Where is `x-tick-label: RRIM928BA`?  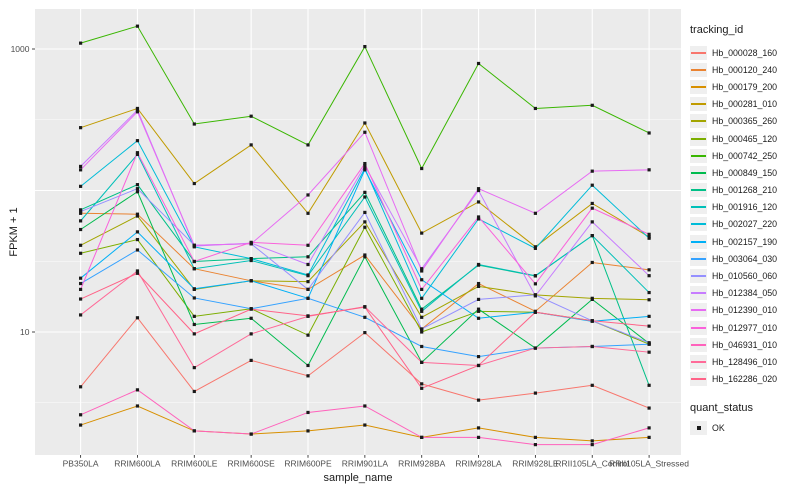
x-tick-label: RRIM928BA is located at coordinates (422, 464).